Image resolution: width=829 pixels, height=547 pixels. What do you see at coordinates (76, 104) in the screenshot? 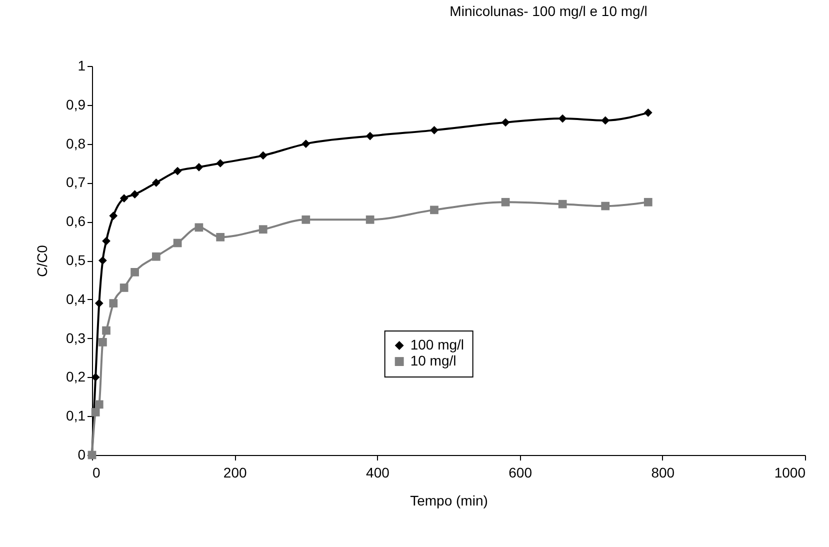
I see `y-tick-label: 0,9` at bounding box center [76, 104].